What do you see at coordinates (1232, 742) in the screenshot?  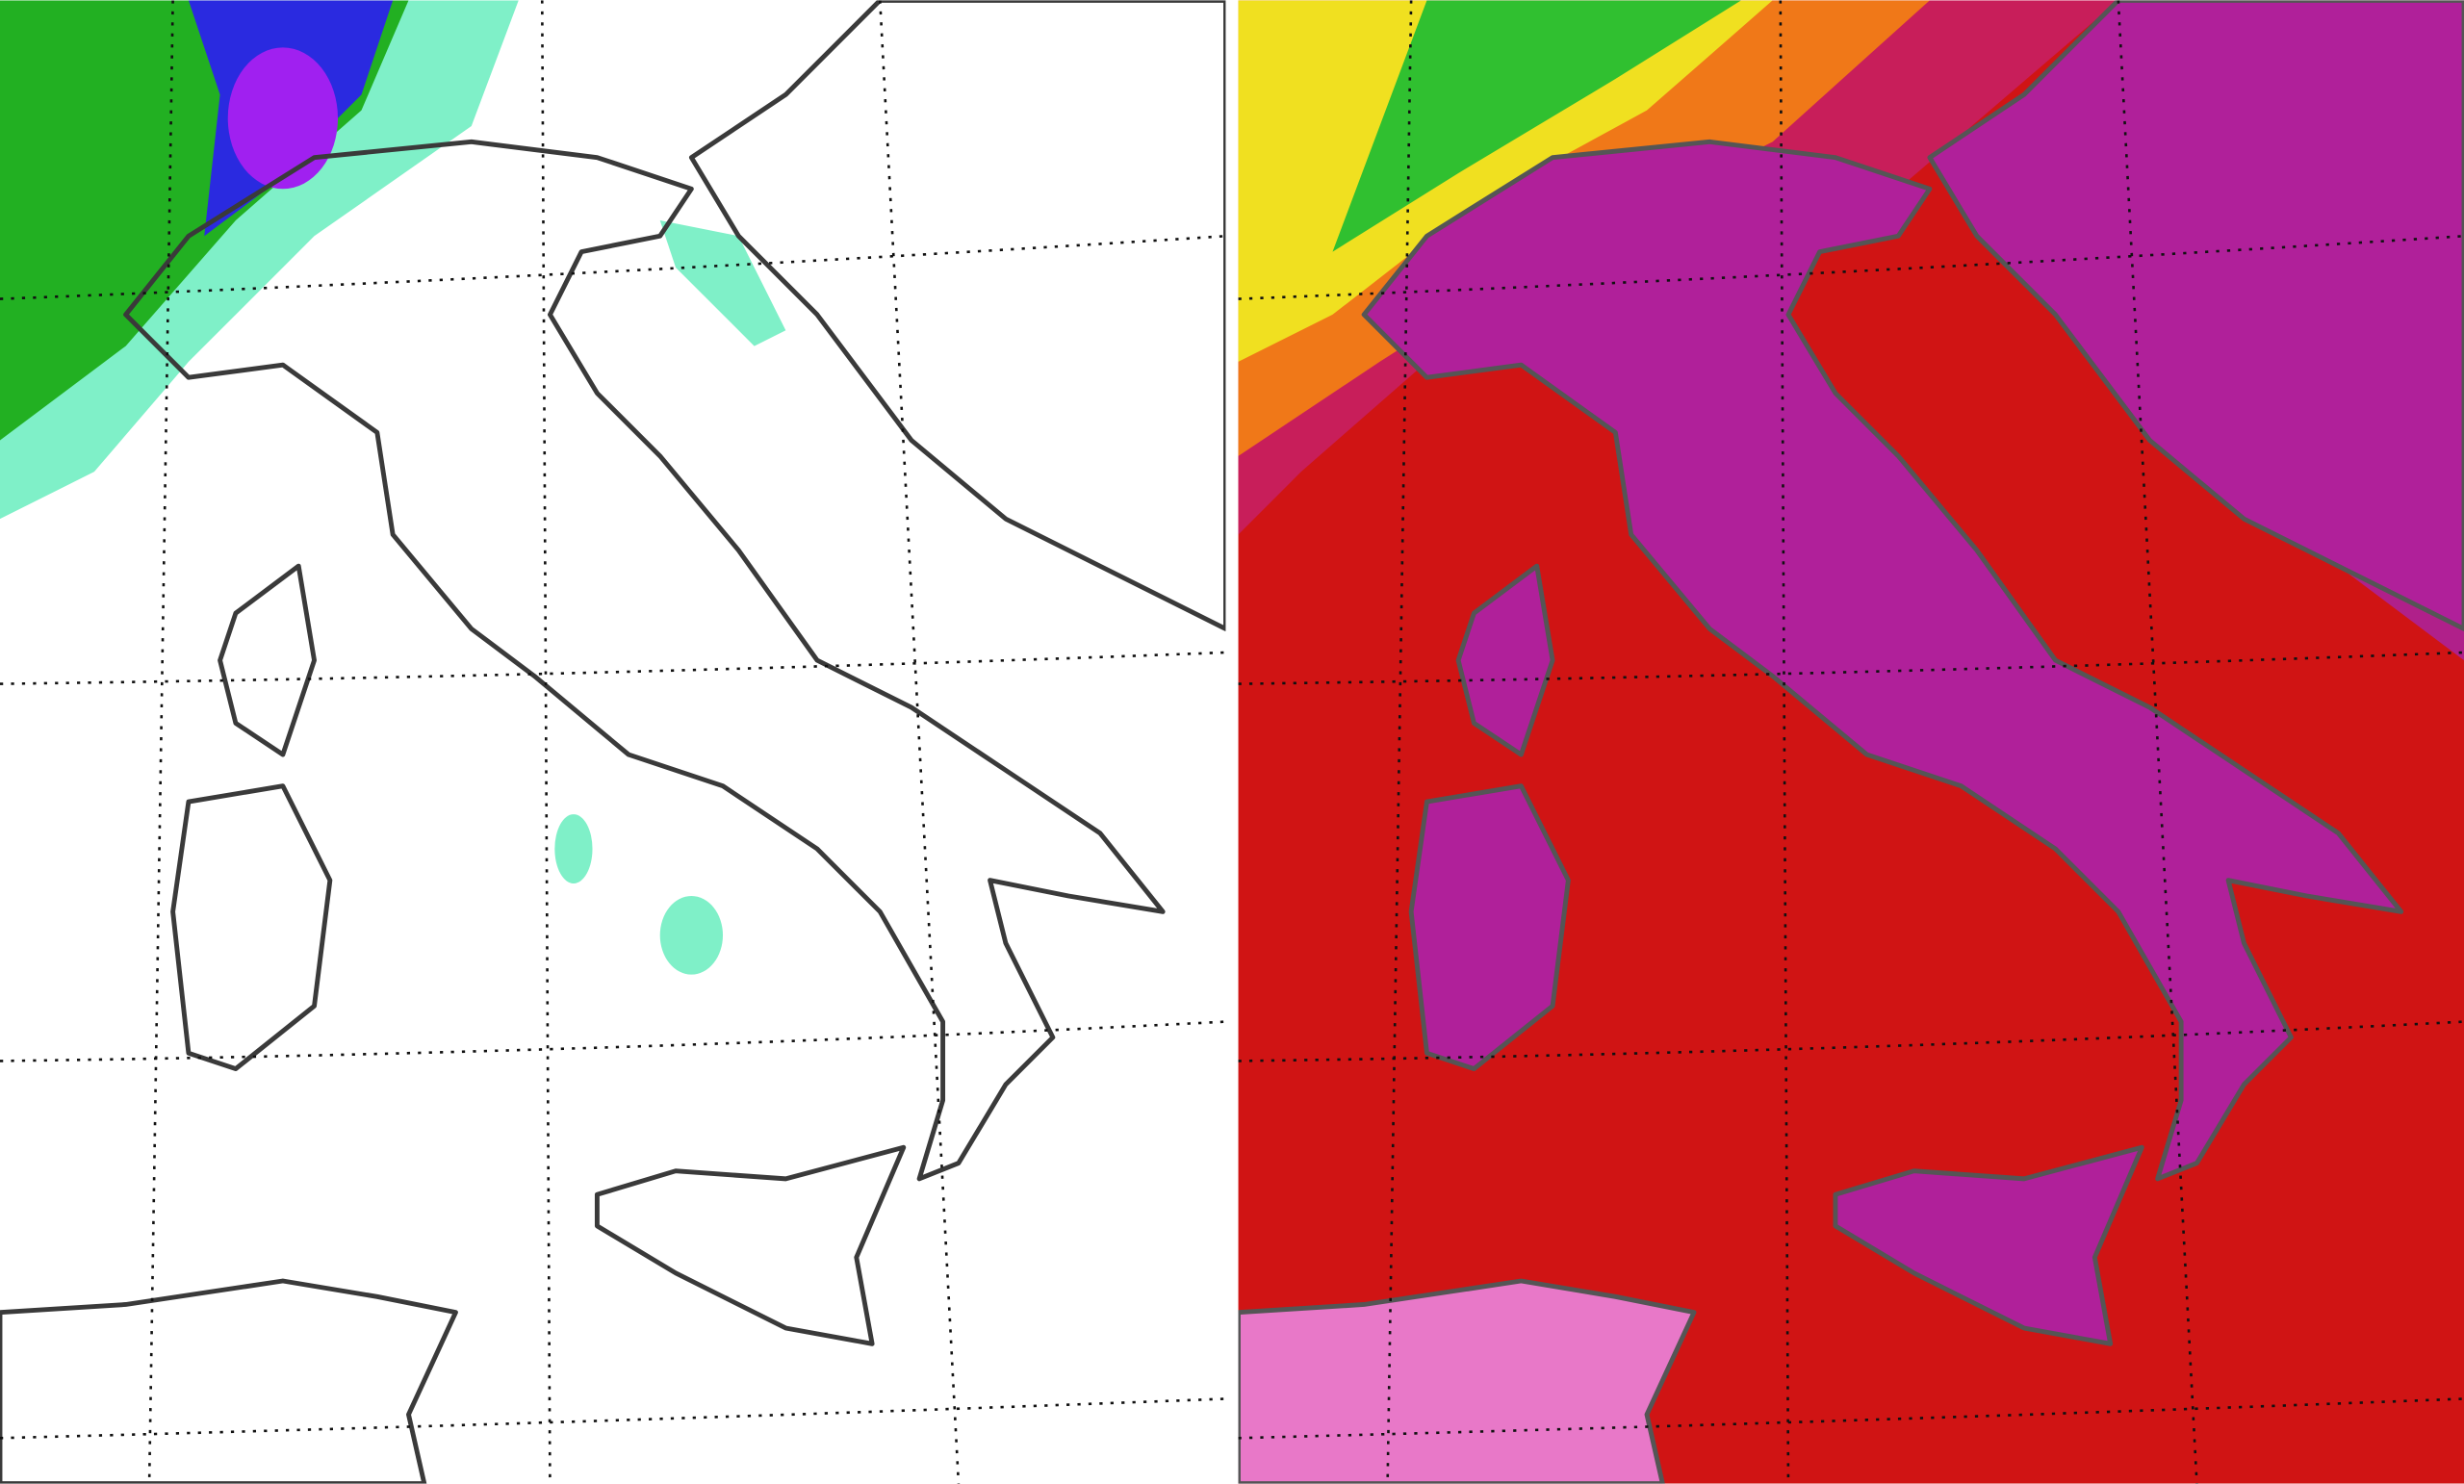 I see `divider` at bounding box center [1232, 742].